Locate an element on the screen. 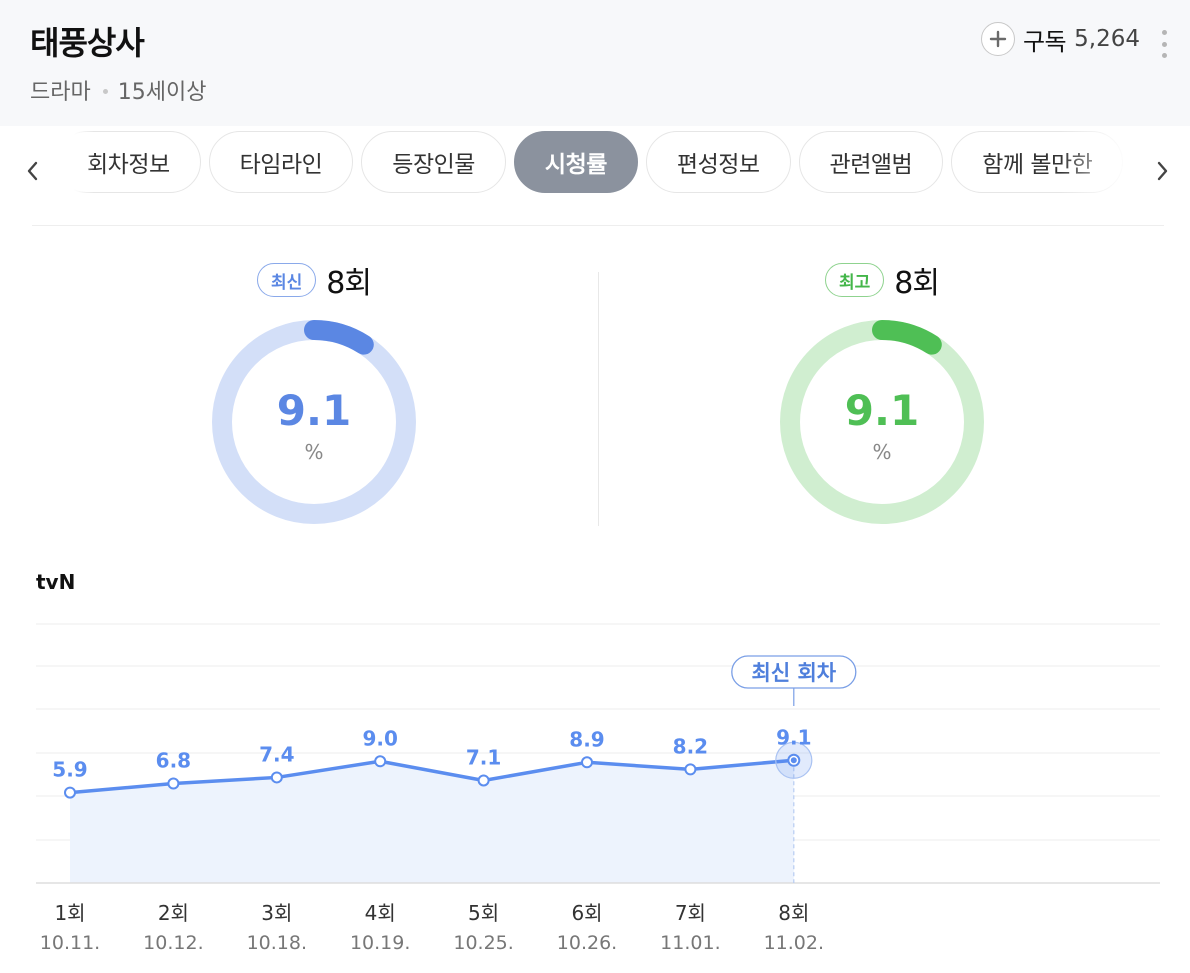 This screenshot has width=1190, height=973. x-tick-date-6: 10.26. is located at coordinates (587, 943).